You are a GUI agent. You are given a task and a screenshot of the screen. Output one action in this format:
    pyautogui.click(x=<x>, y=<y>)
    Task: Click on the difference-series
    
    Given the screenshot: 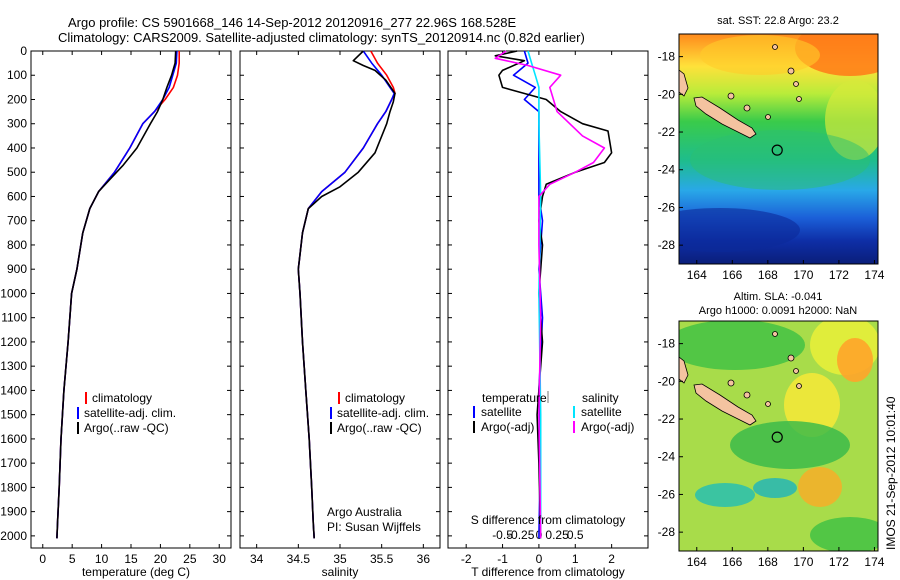 What is the action you would take?
    pyautogui.click(x=553, y=294)
    